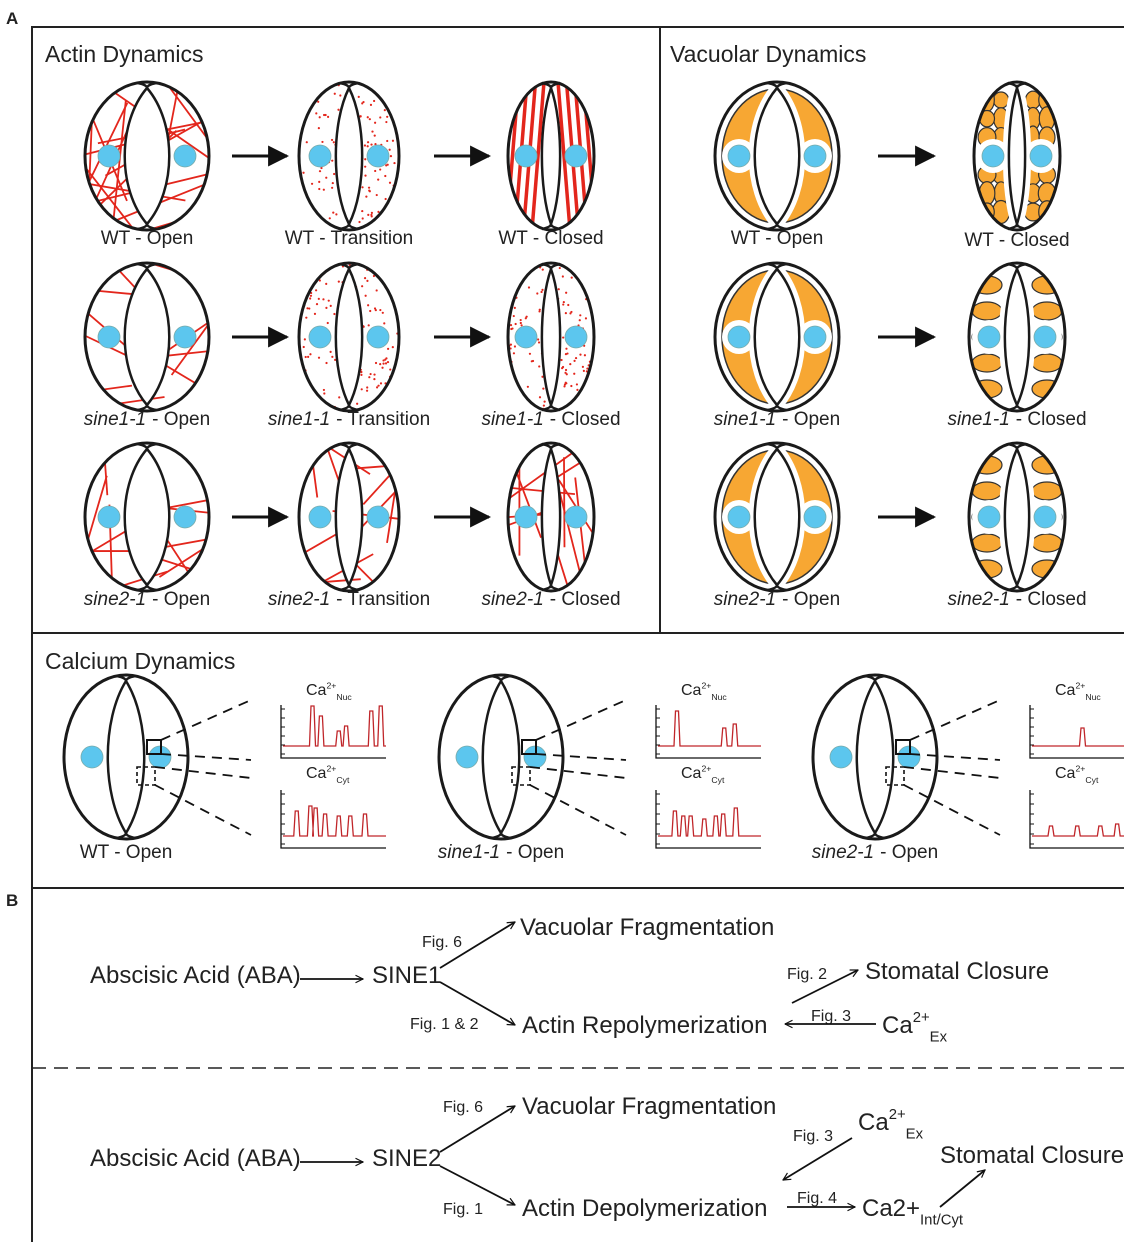 The image size is (1124, 1242). I want to click on state: - Closed, so click(1051, 419).